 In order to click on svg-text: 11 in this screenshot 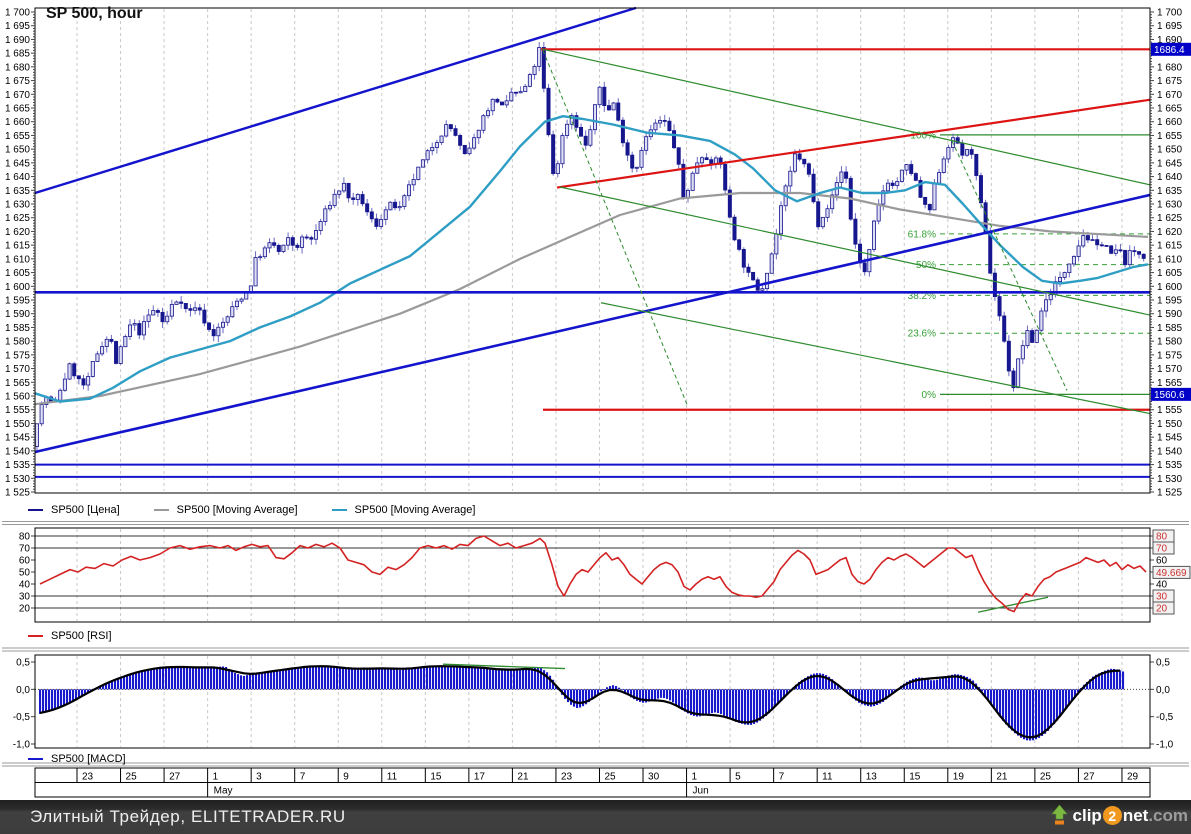, I will do `click(827, 777)`.